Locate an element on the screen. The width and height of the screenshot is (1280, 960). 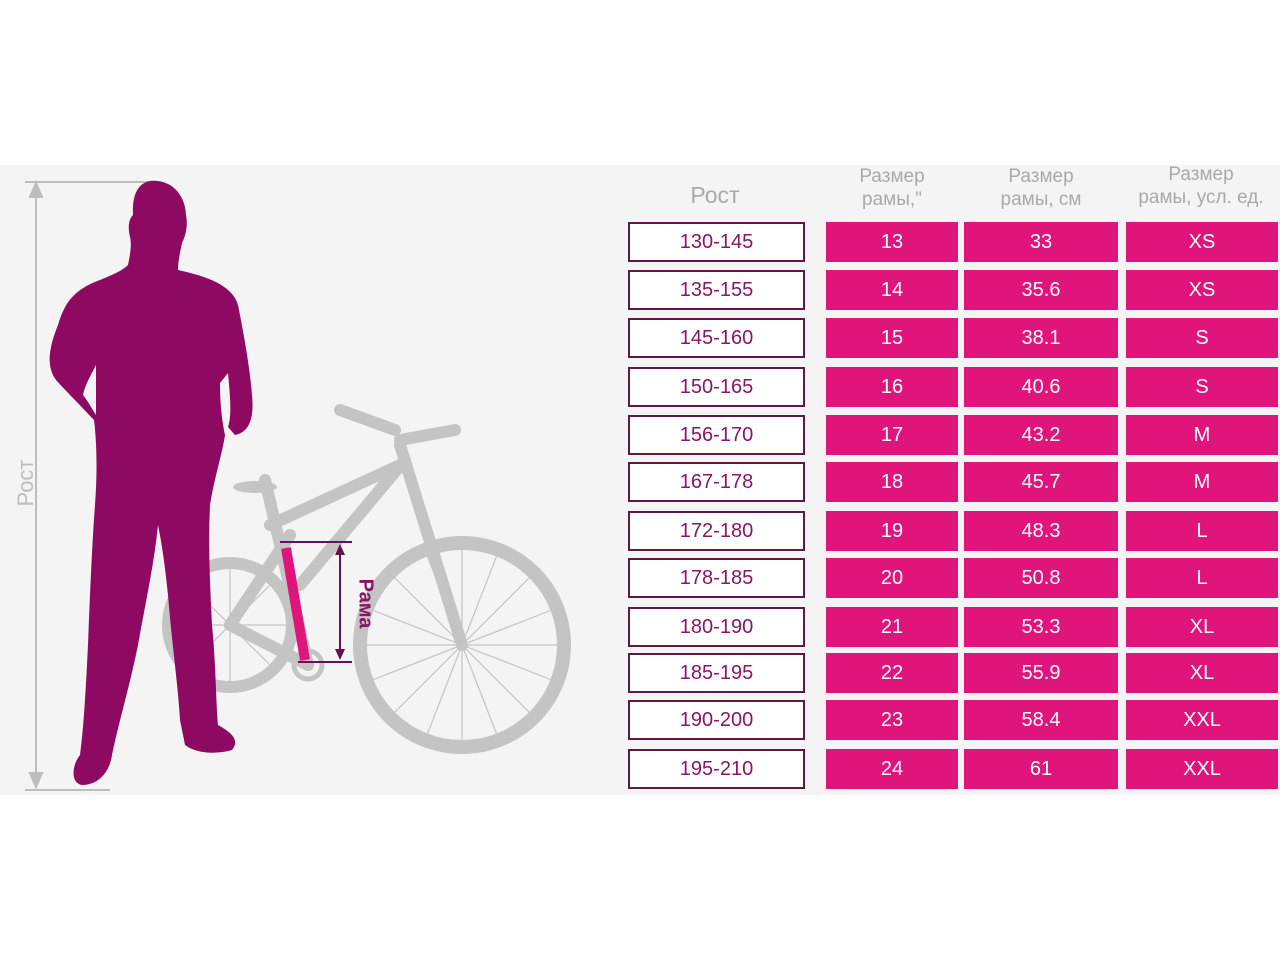
header-text: Рост is located at coordinates (715, 195).